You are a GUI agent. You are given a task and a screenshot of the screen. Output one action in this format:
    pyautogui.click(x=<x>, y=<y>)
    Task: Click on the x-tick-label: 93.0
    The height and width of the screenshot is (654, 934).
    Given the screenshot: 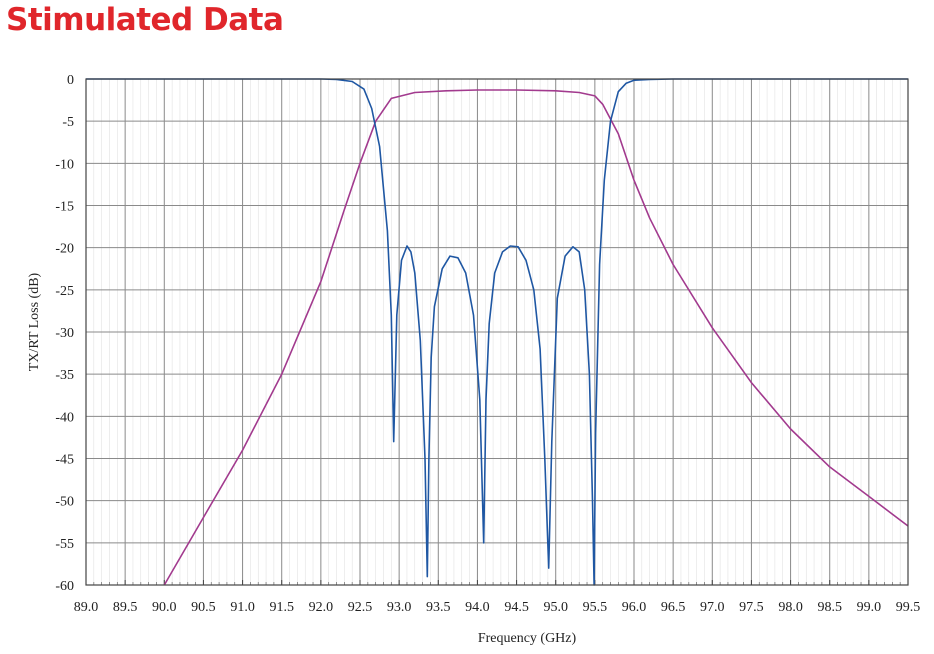 What is the action you would take?
    pyautogui.click(x=399, y=607)
    